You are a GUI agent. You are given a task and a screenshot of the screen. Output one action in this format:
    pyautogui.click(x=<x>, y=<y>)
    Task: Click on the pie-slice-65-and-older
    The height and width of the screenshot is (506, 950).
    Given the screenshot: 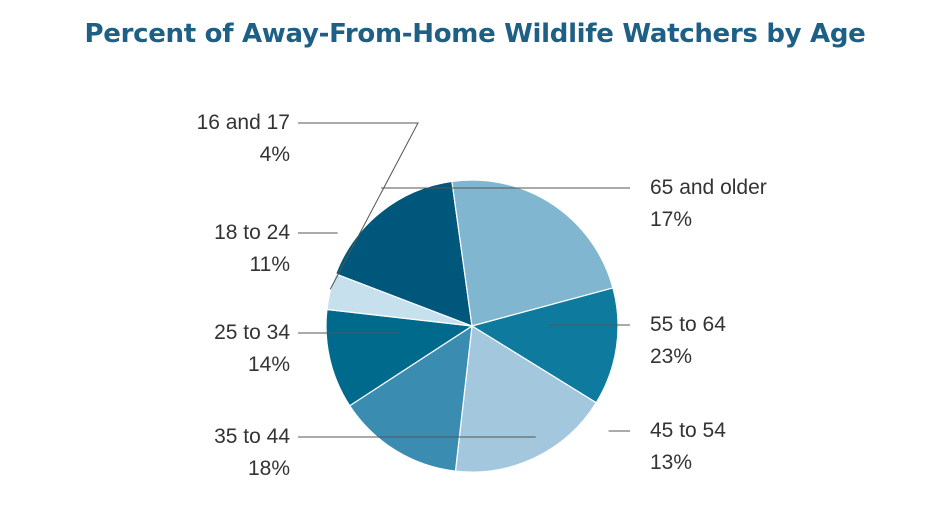 What is the action you would take?
    pyautogui.click(x=403, y=253)
    